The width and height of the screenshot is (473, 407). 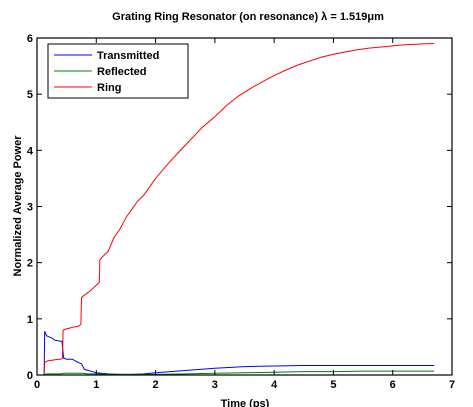 What do you see at coordinates (30, 95) in the screenshot?
I see `y-tick-label: 5` at bounding box center [30, 95].